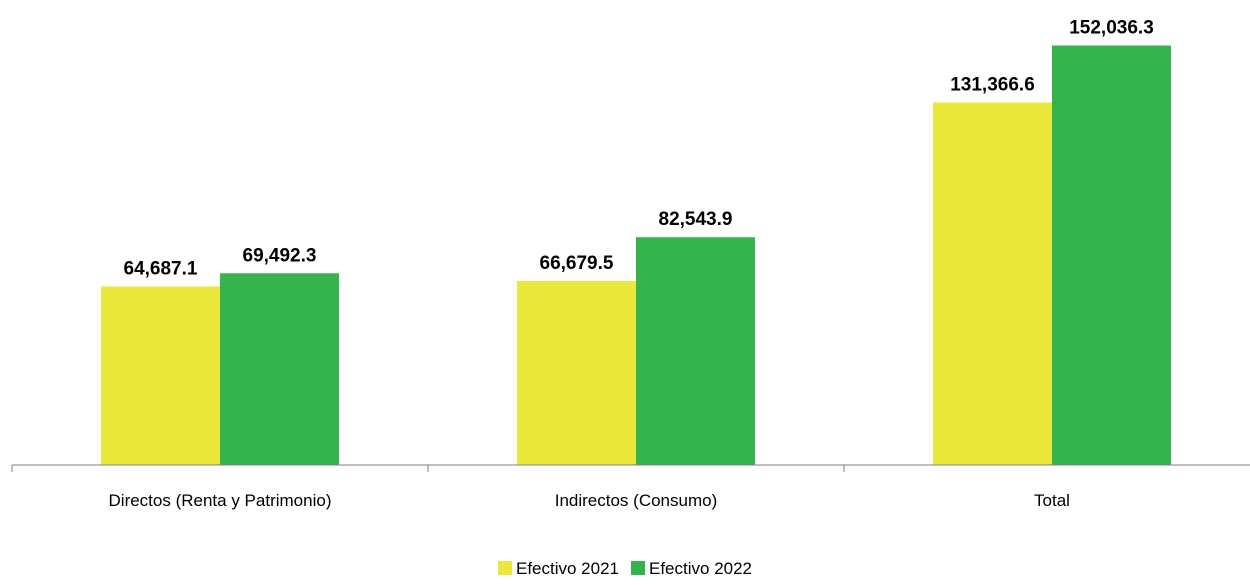 This screenshot has width=1250, height=585. Describe the element at coordinates (220, 500) in the screenshot. I see `category-label-directos-renta-y-patrimonio: Directos (Renta y Patrimonio)` at that location.